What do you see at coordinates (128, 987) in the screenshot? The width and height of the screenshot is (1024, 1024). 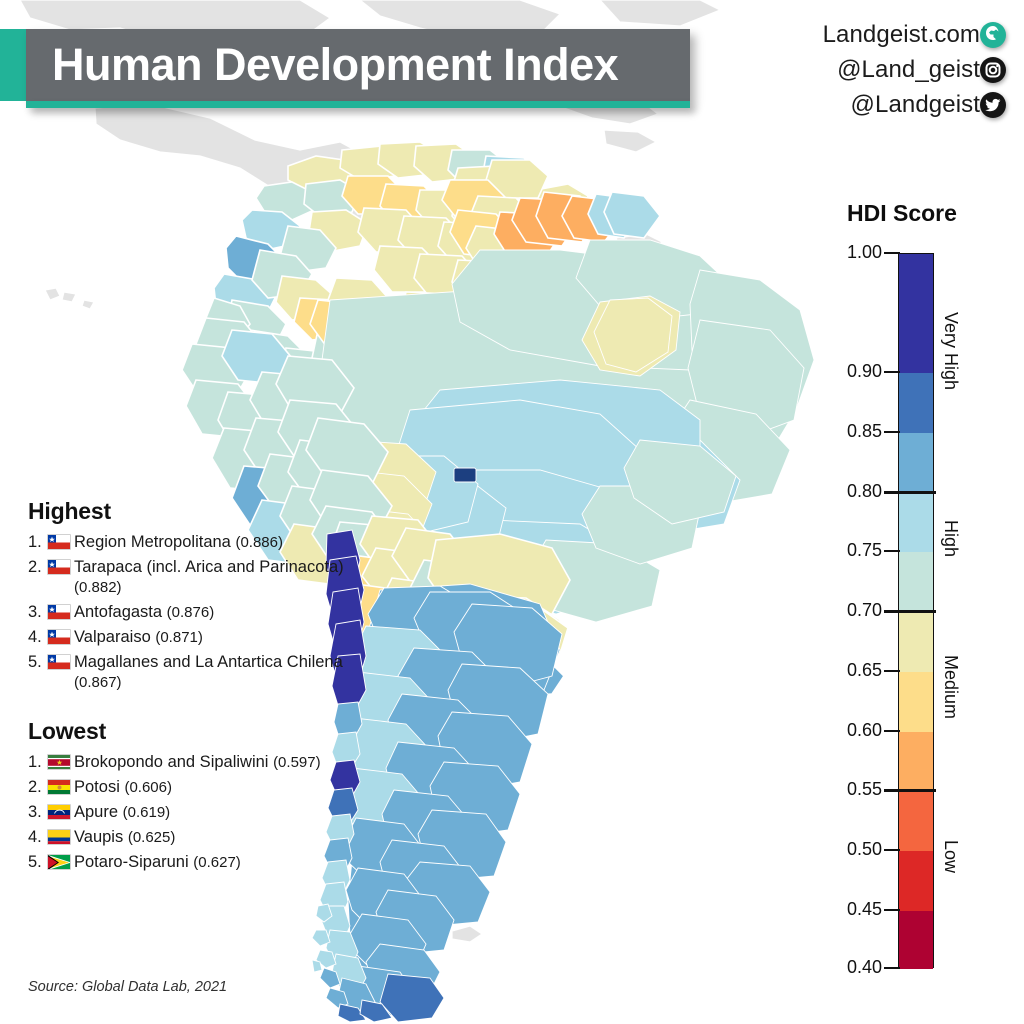 I see `source-note: Source: Global Data Lab, 2021` at bounding box center [128, 987].